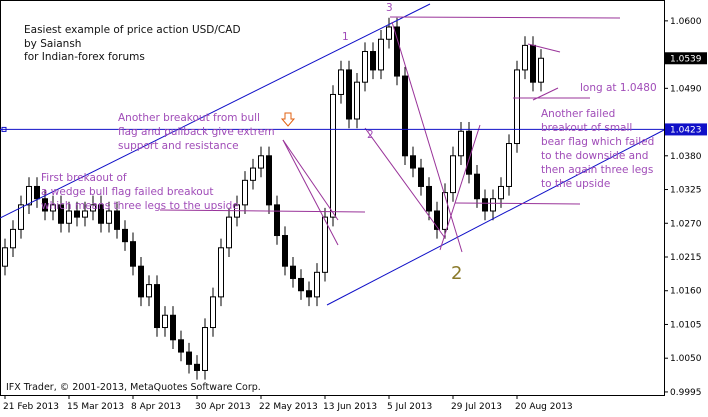  What do you see at coordinates (52, 44) in the screenshot?
I see `title-line: by Saiansh` at bounding box center [52, 44].